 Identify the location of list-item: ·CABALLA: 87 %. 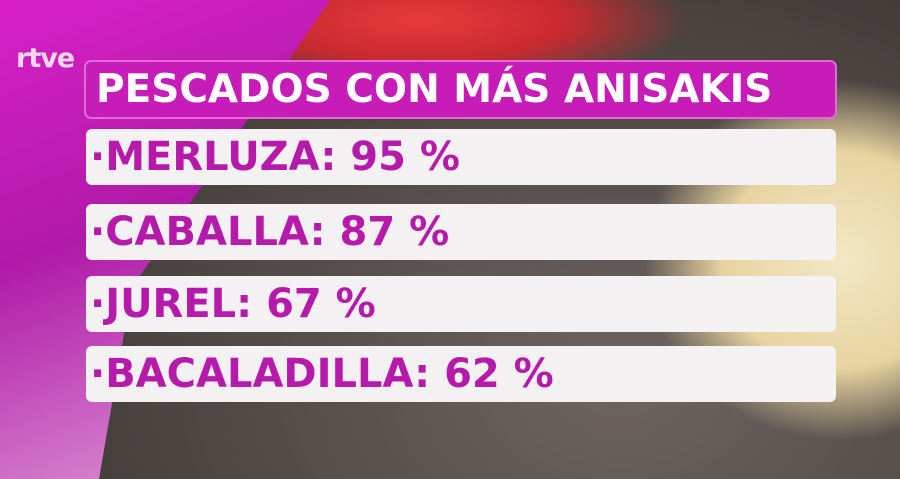
(461, 232).